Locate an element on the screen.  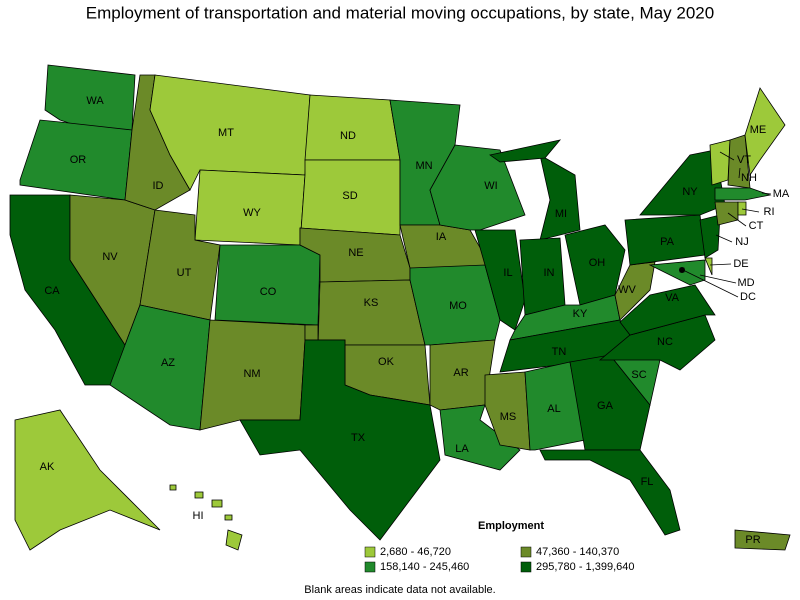
state-label: DC is located at coordinates (748, 297).